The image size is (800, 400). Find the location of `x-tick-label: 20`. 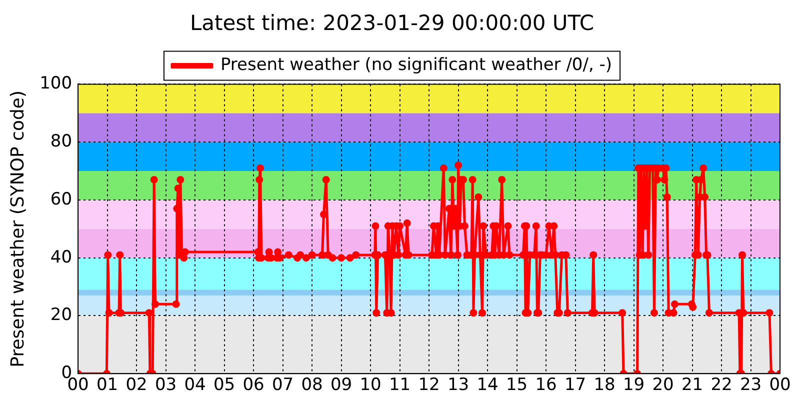

x-tick-label: 20 is located at coordinates (663, 385).